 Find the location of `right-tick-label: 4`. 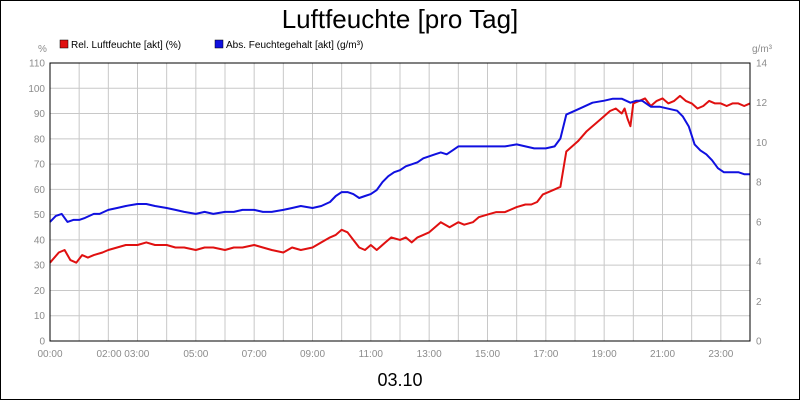

right-tick-label: 4 is located at coordinates (759, 262).